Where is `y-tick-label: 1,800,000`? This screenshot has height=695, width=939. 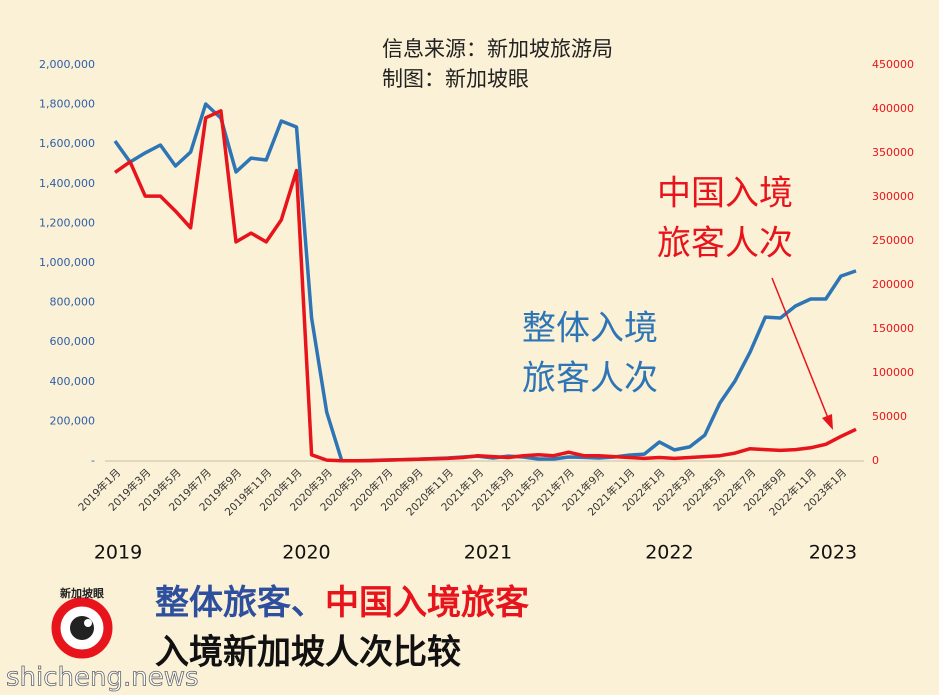 y-tick-label: 1,800,000 is located at coordinates (67, 104).